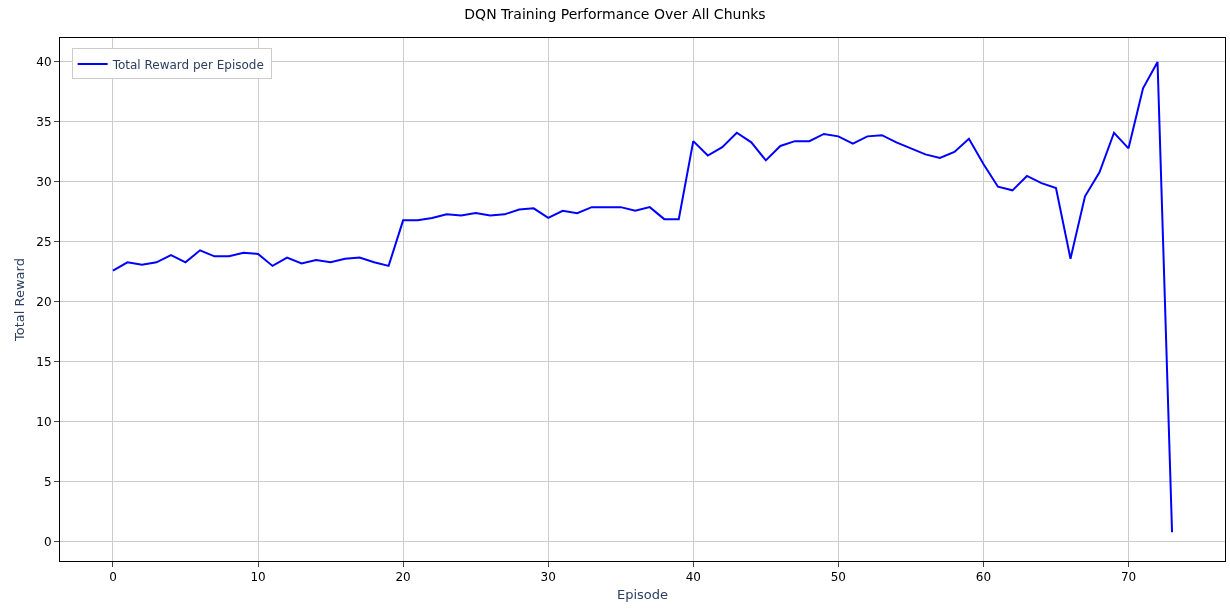  I want to click on y-tick-label: 0, so click(47, 542).